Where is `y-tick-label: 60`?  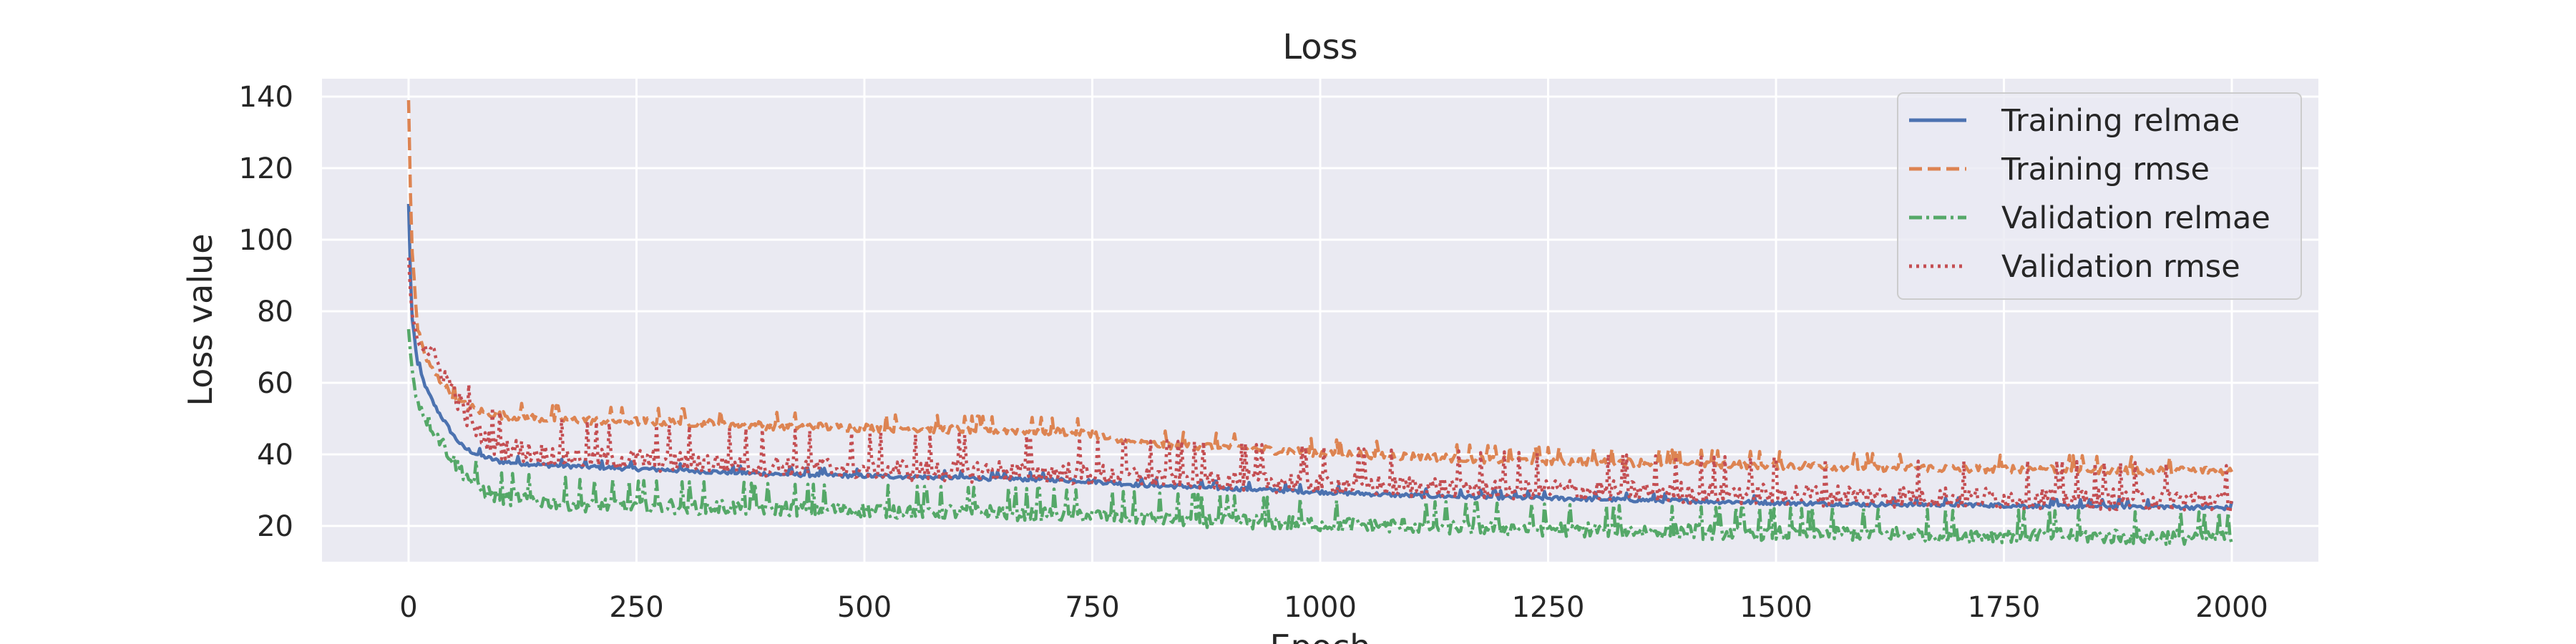 y-tick-label: 60 is located at coordinates (275, 383).